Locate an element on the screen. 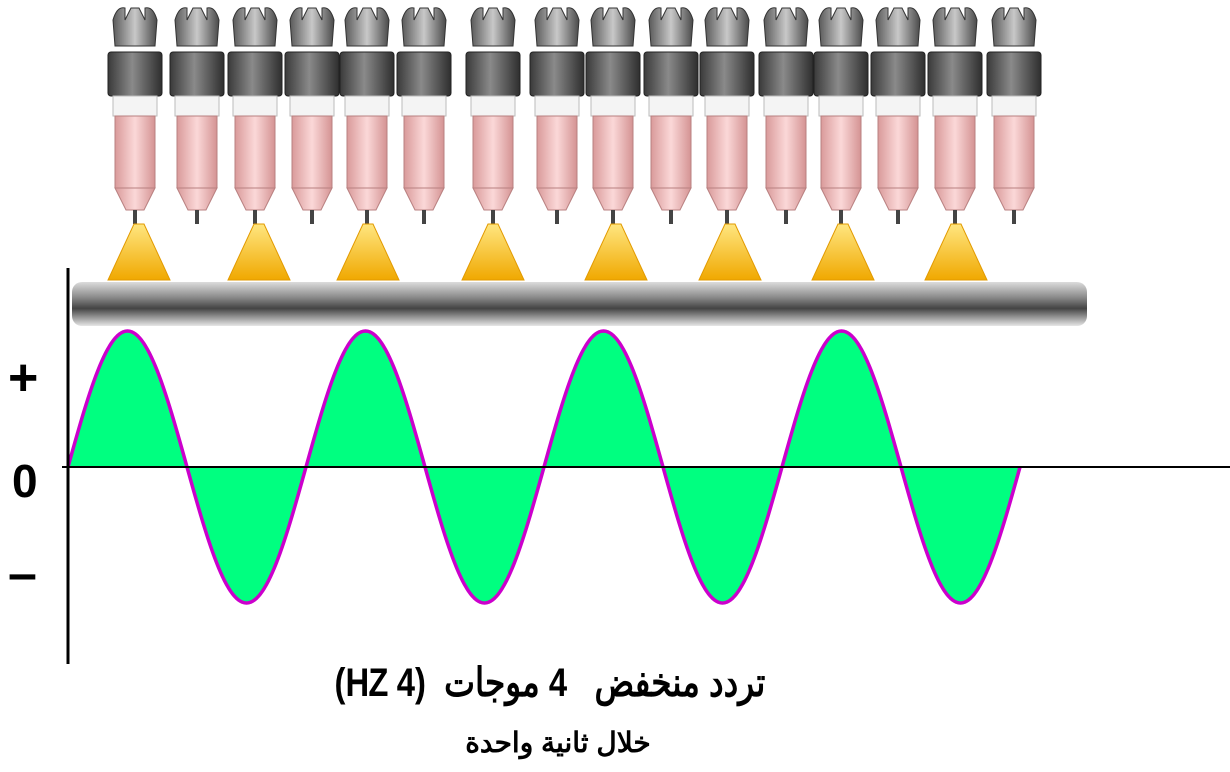  workpiece-bar is located at coordinates (579, 304).